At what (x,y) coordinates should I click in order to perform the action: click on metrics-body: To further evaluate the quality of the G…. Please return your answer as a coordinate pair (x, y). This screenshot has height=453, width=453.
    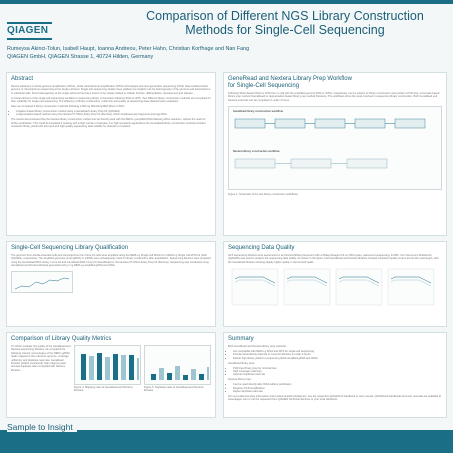
    Looking at the image, I should click on (111, 369).